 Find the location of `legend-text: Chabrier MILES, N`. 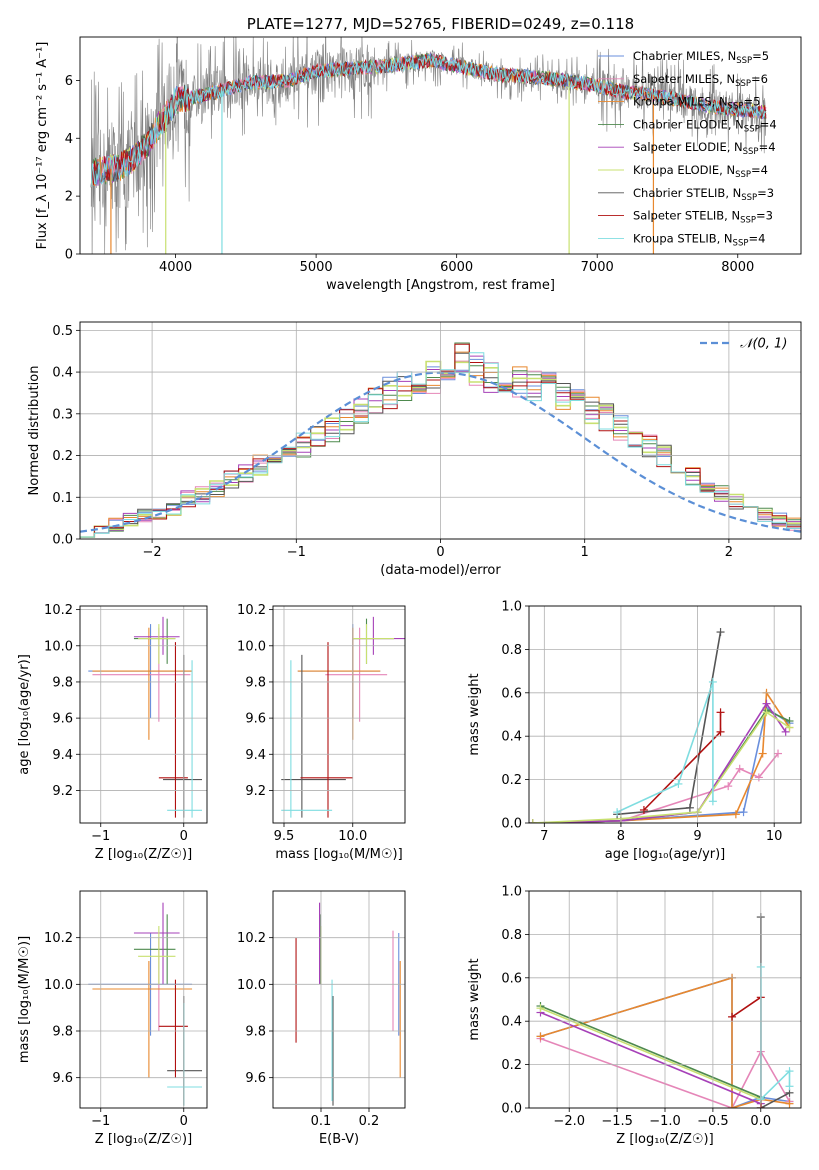

legend-text: Chabrier MILES, N is located at coordinates (684, 56).